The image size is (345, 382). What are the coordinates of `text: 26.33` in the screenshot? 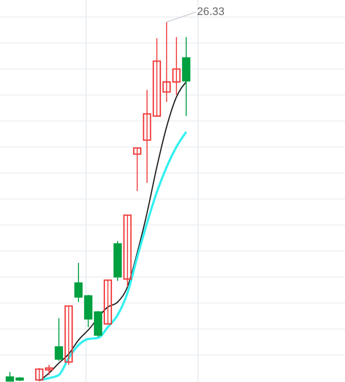 It's located at (211, 12).